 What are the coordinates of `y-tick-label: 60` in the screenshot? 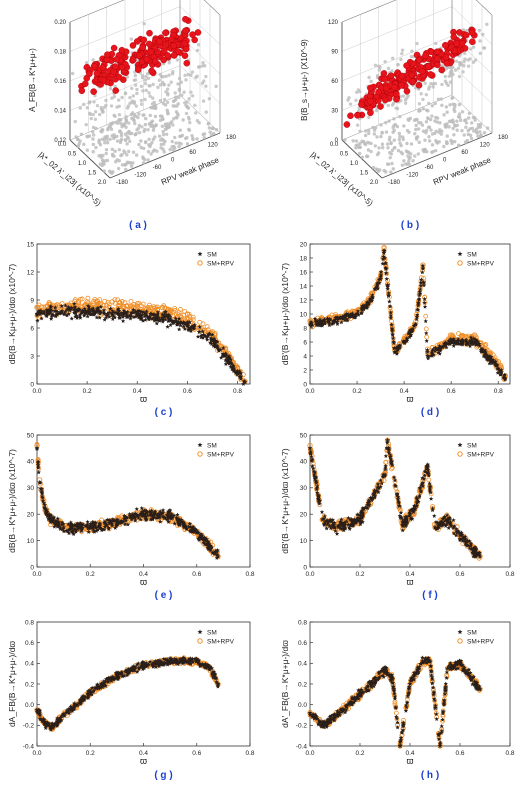 It's located at (334, 82).